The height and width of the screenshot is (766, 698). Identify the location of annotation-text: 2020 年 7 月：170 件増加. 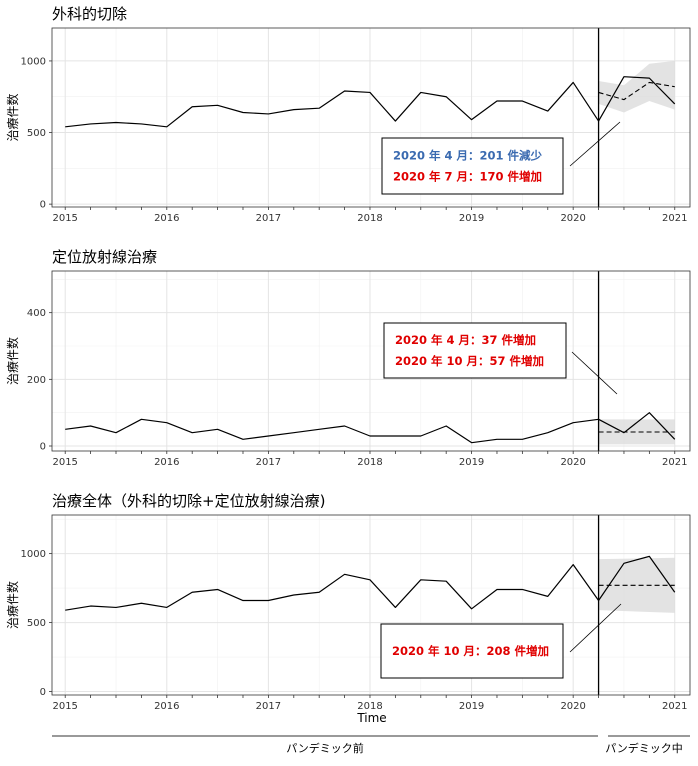
(467, 177).